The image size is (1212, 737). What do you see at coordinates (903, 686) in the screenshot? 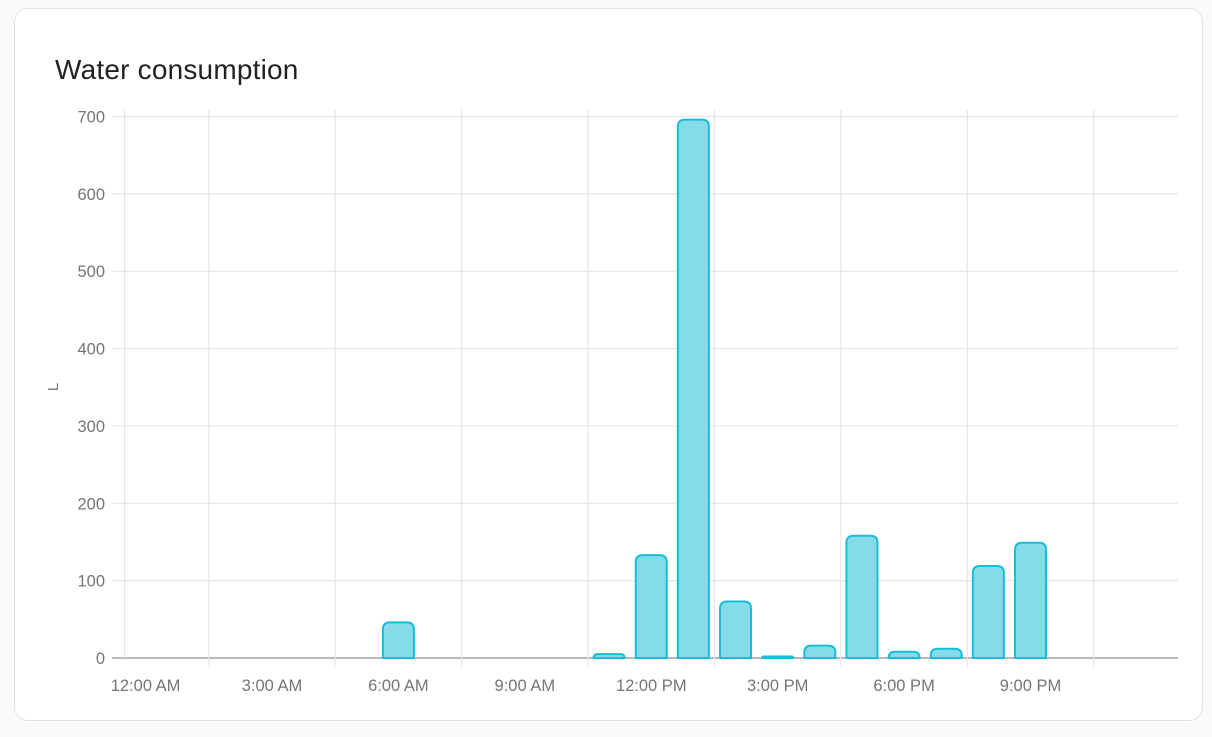
I see `x-tick-label-6: 6:00 PM` at bounding box center [903, 686].